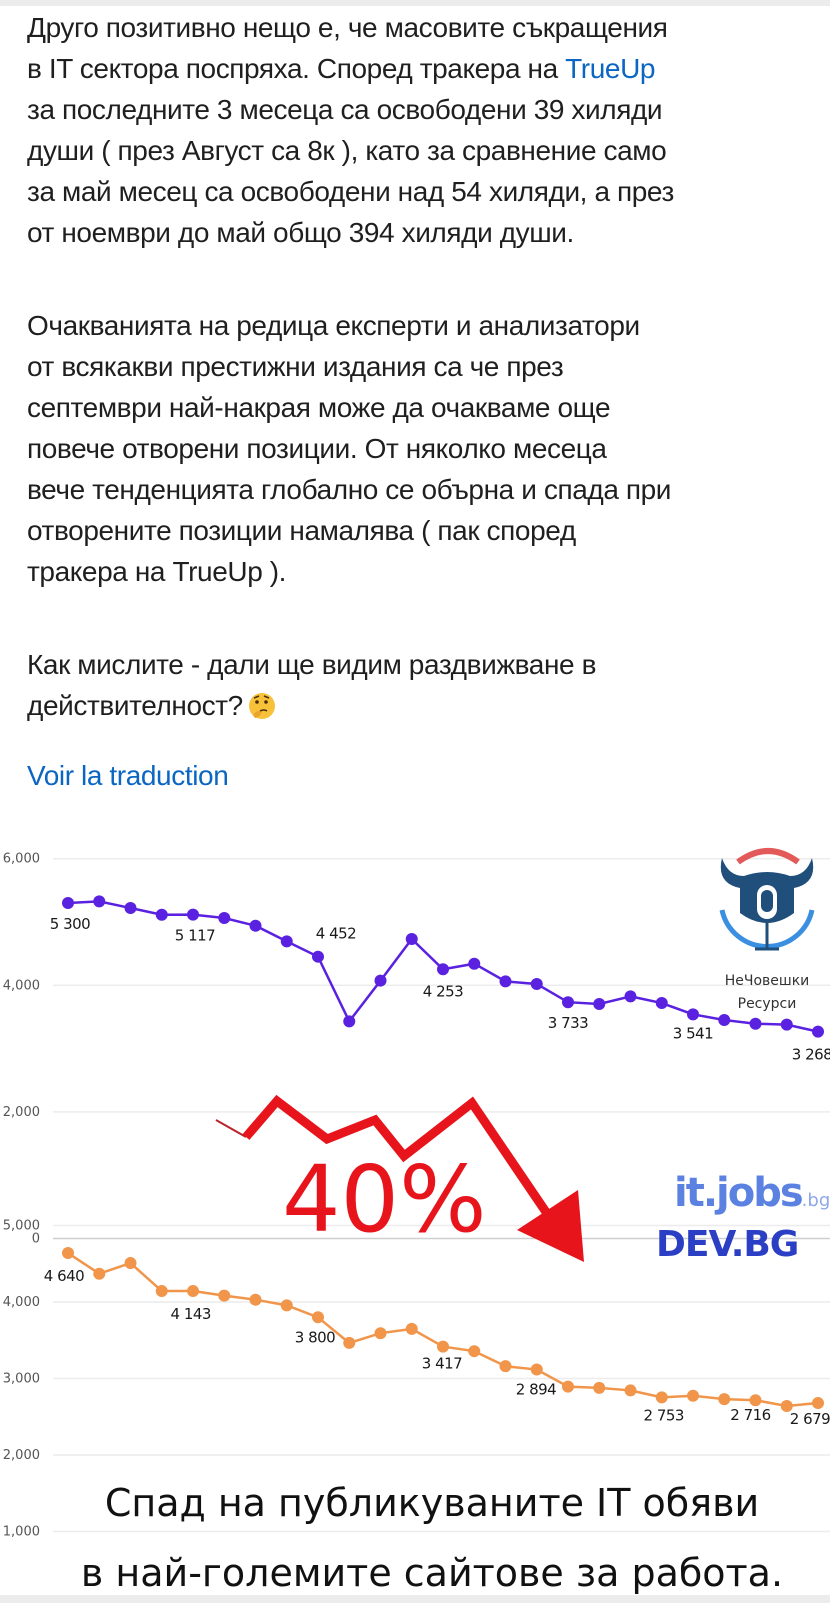 The height and width of the screenshot is (1603, 830). Describe the element at coordinates (610, 68) in the screenshot. I see `trueup-link: TrueUp` at that location.